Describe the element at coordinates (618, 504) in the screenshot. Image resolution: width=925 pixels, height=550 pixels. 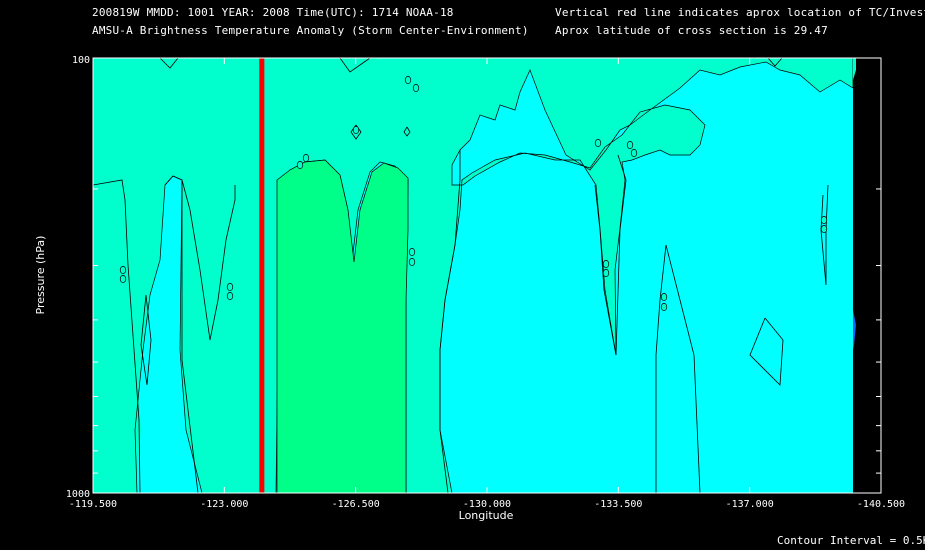
I see `x-tick-label: -133.500` at that location.